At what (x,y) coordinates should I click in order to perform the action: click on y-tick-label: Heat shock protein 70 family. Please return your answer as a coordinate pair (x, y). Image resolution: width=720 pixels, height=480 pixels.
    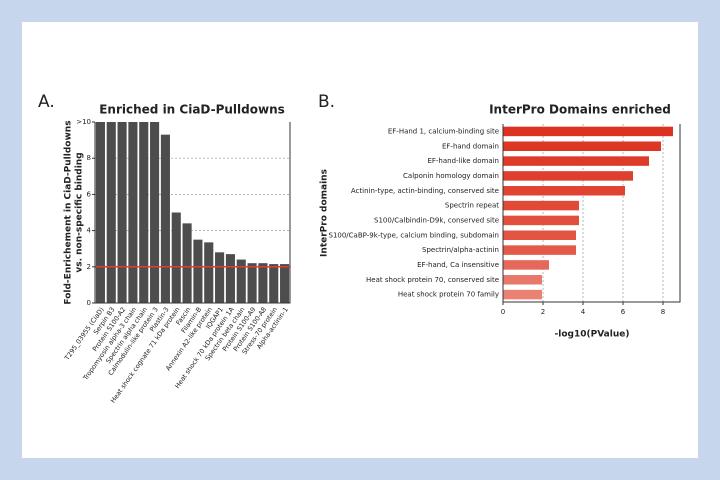
    Looking at the image, I should click on (448, 295).